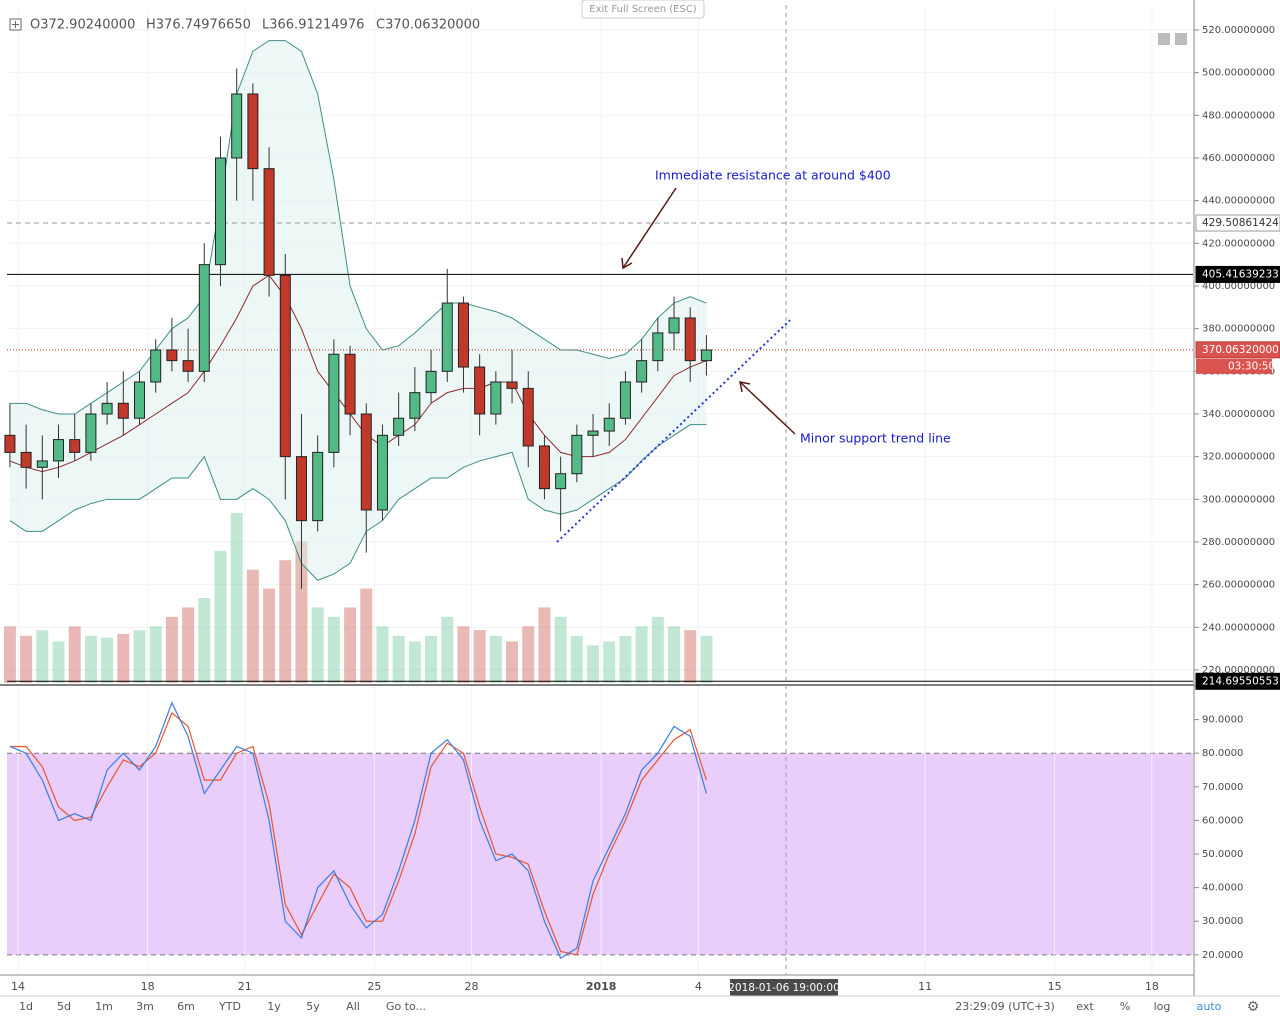 The image size is (1280, 1024). Describe the element at coordinates (186, 1006) in the screenshot. I see `range-button: 6m` at that location.